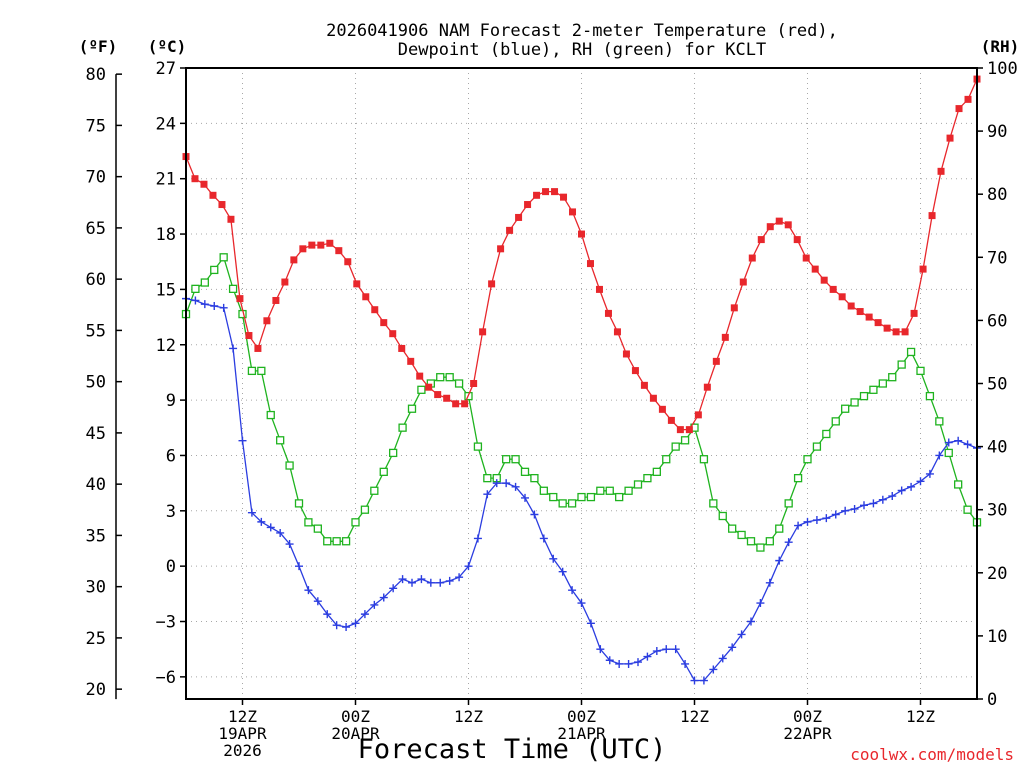 The image size is (1024, 768). What do you see at coordinates (98, 46) in the screenshot?
I see `unit-fahrenheit: (ºF)` at bounding box center [98, 46].